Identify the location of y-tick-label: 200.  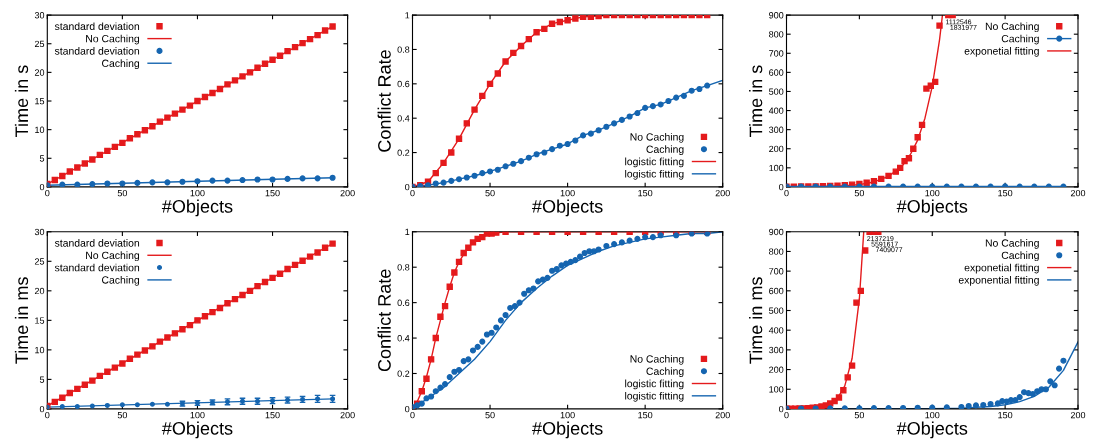
(776, 149).